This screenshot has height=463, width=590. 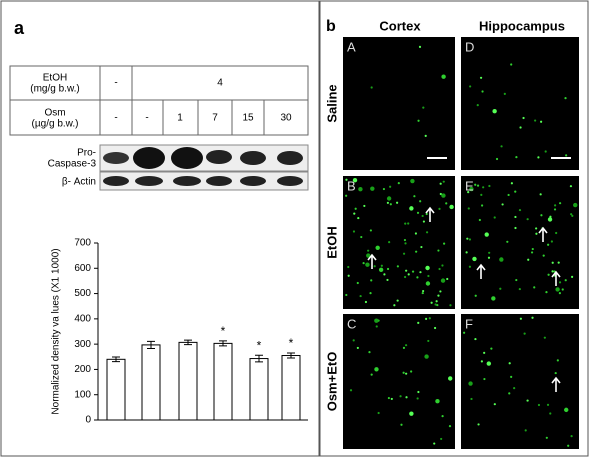 I want to click on y-tick-label: 200, so click(x=82, y=369).